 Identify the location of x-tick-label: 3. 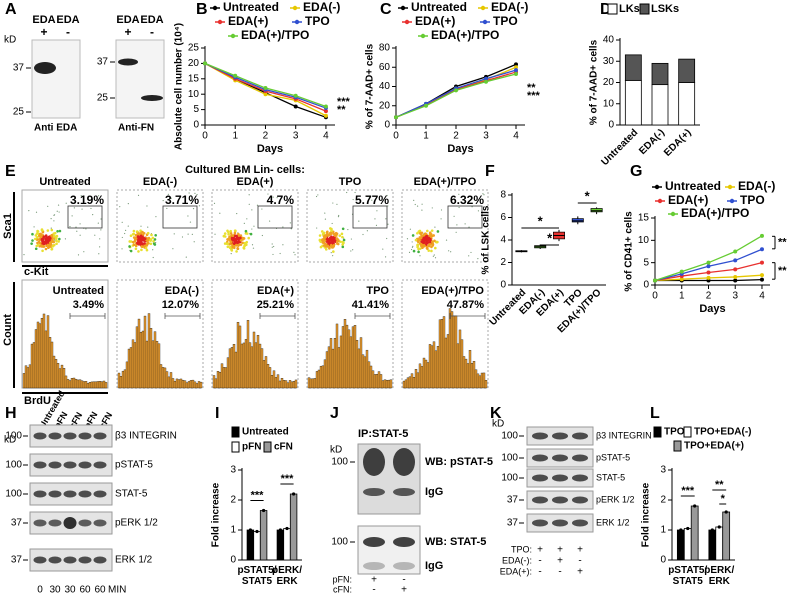
(296, 136).